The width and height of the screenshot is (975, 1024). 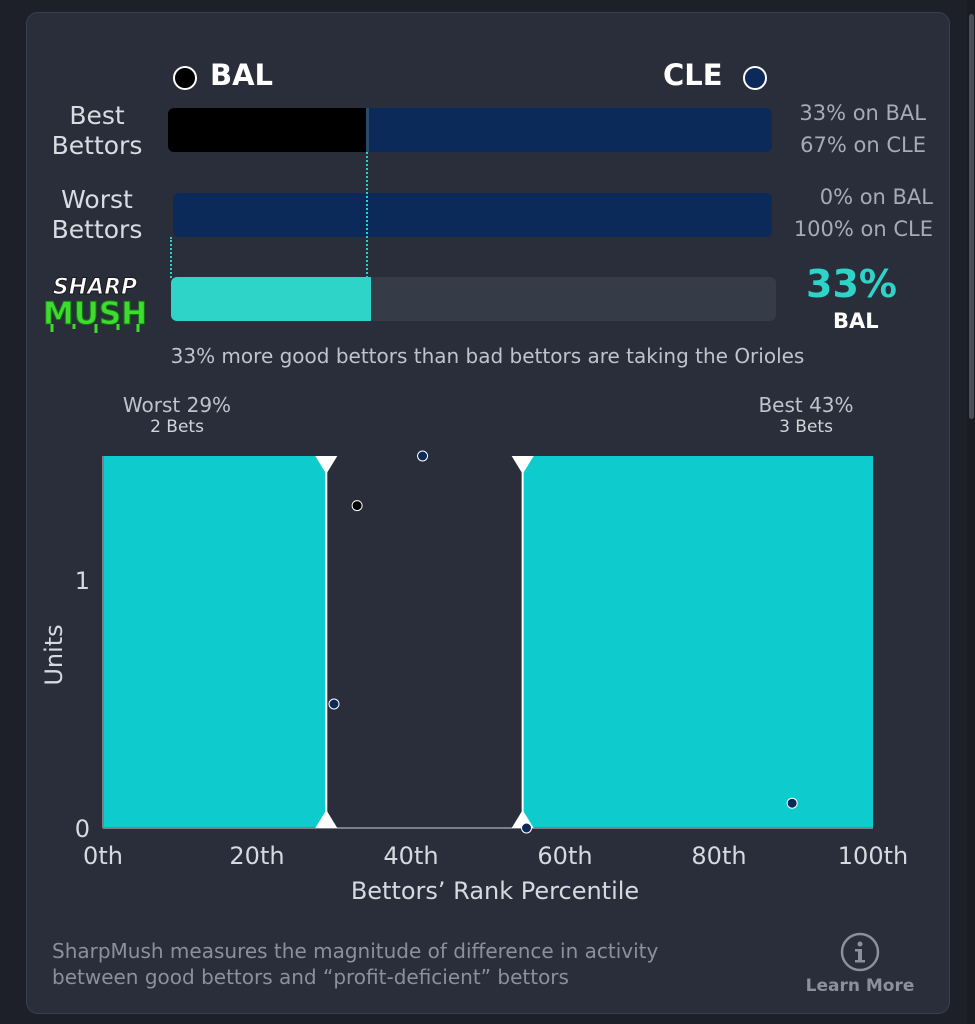 What do you see at coordinates (862, 113) in the screenshot?
I see `best-pct-line1: 33% on BAL` at bounding box center [862, 113].